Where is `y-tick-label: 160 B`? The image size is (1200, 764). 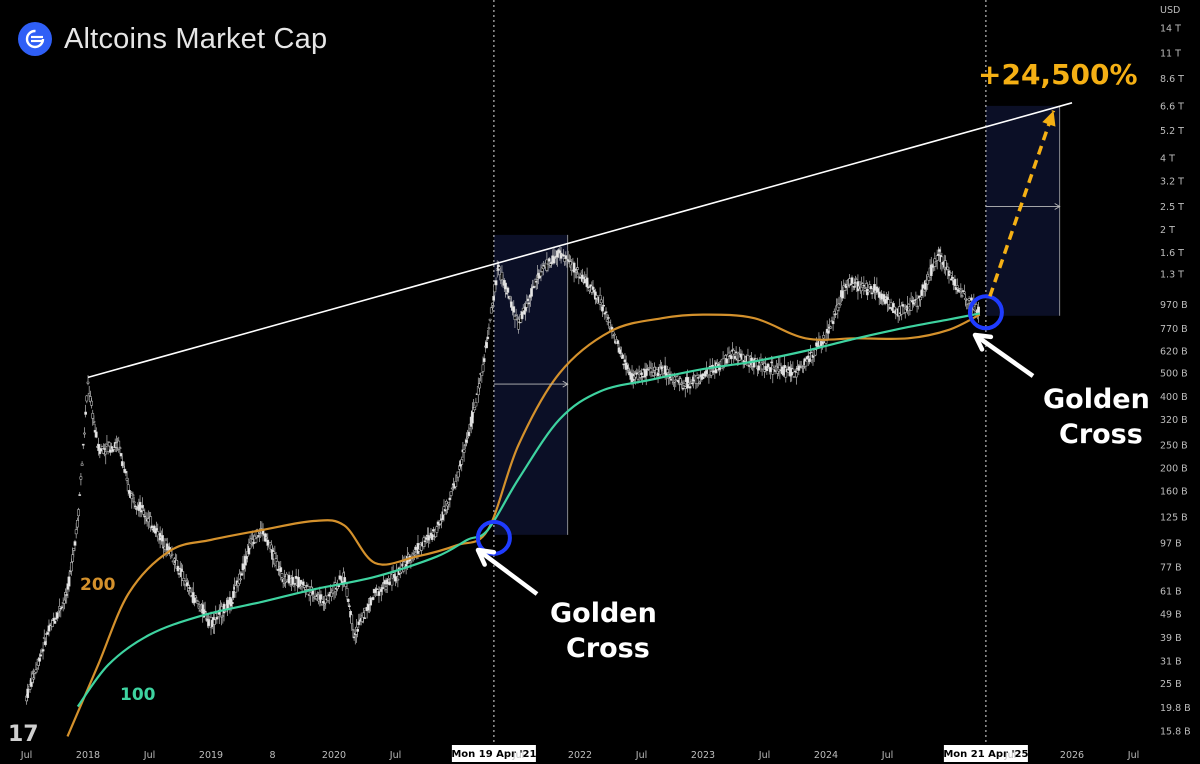 y-tick-label: 160 B is located at coordinates (1174, 492).